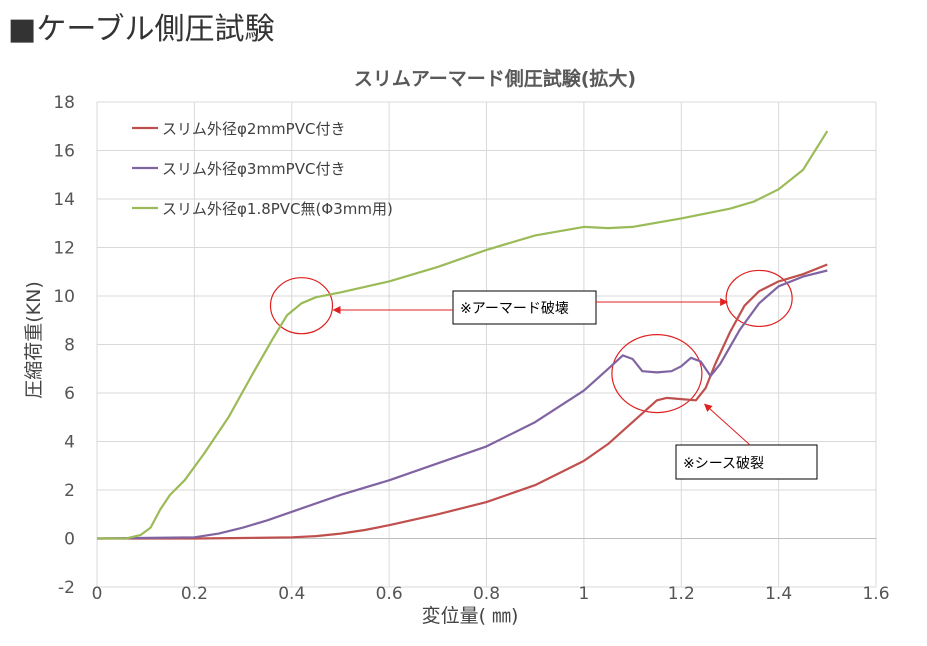 Image resolution: width=927 pixels, height=646 pixels. What do you see at coordinates (253, 129) in the screenshot?
I see `legend-label: スリム外径φ2mmPVC付き` at bounding box center [253, 129].